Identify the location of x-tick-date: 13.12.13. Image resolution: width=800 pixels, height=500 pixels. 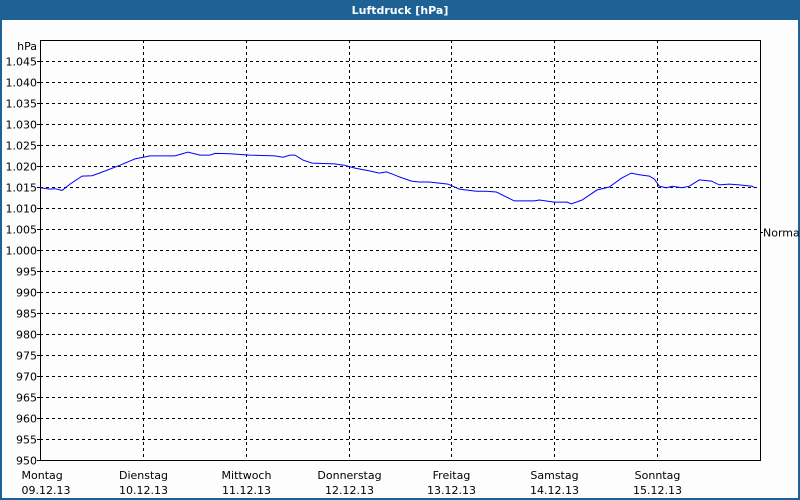
(451, 490).